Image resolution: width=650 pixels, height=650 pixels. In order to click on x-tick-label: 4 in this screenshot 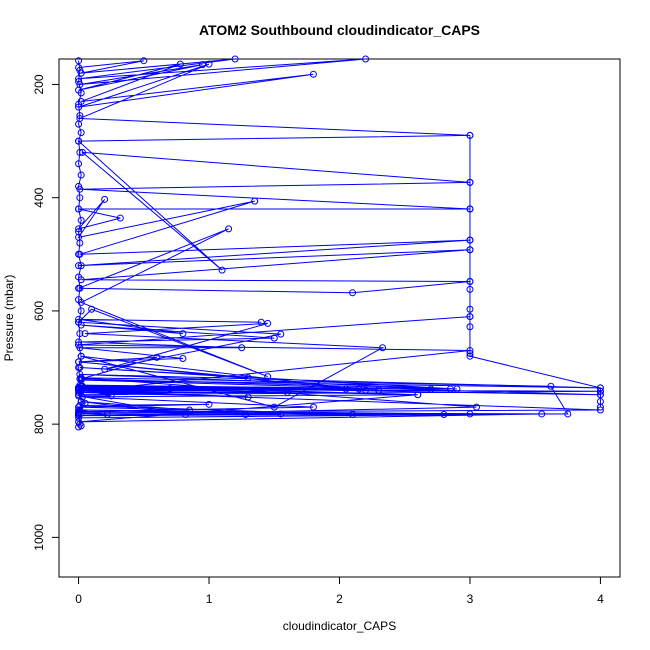, I will do `click(600, 599)`.